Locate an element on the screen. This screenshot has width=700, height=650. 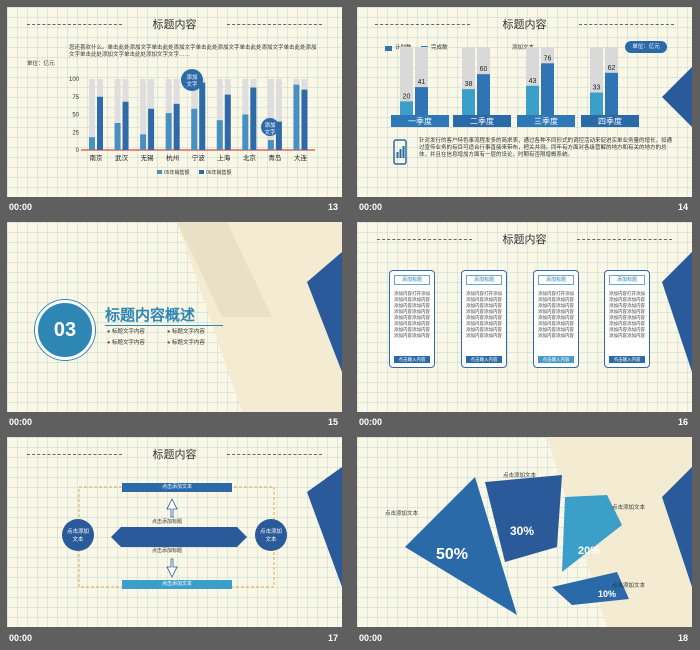
heading-underline is located at coordinates (164, 325).